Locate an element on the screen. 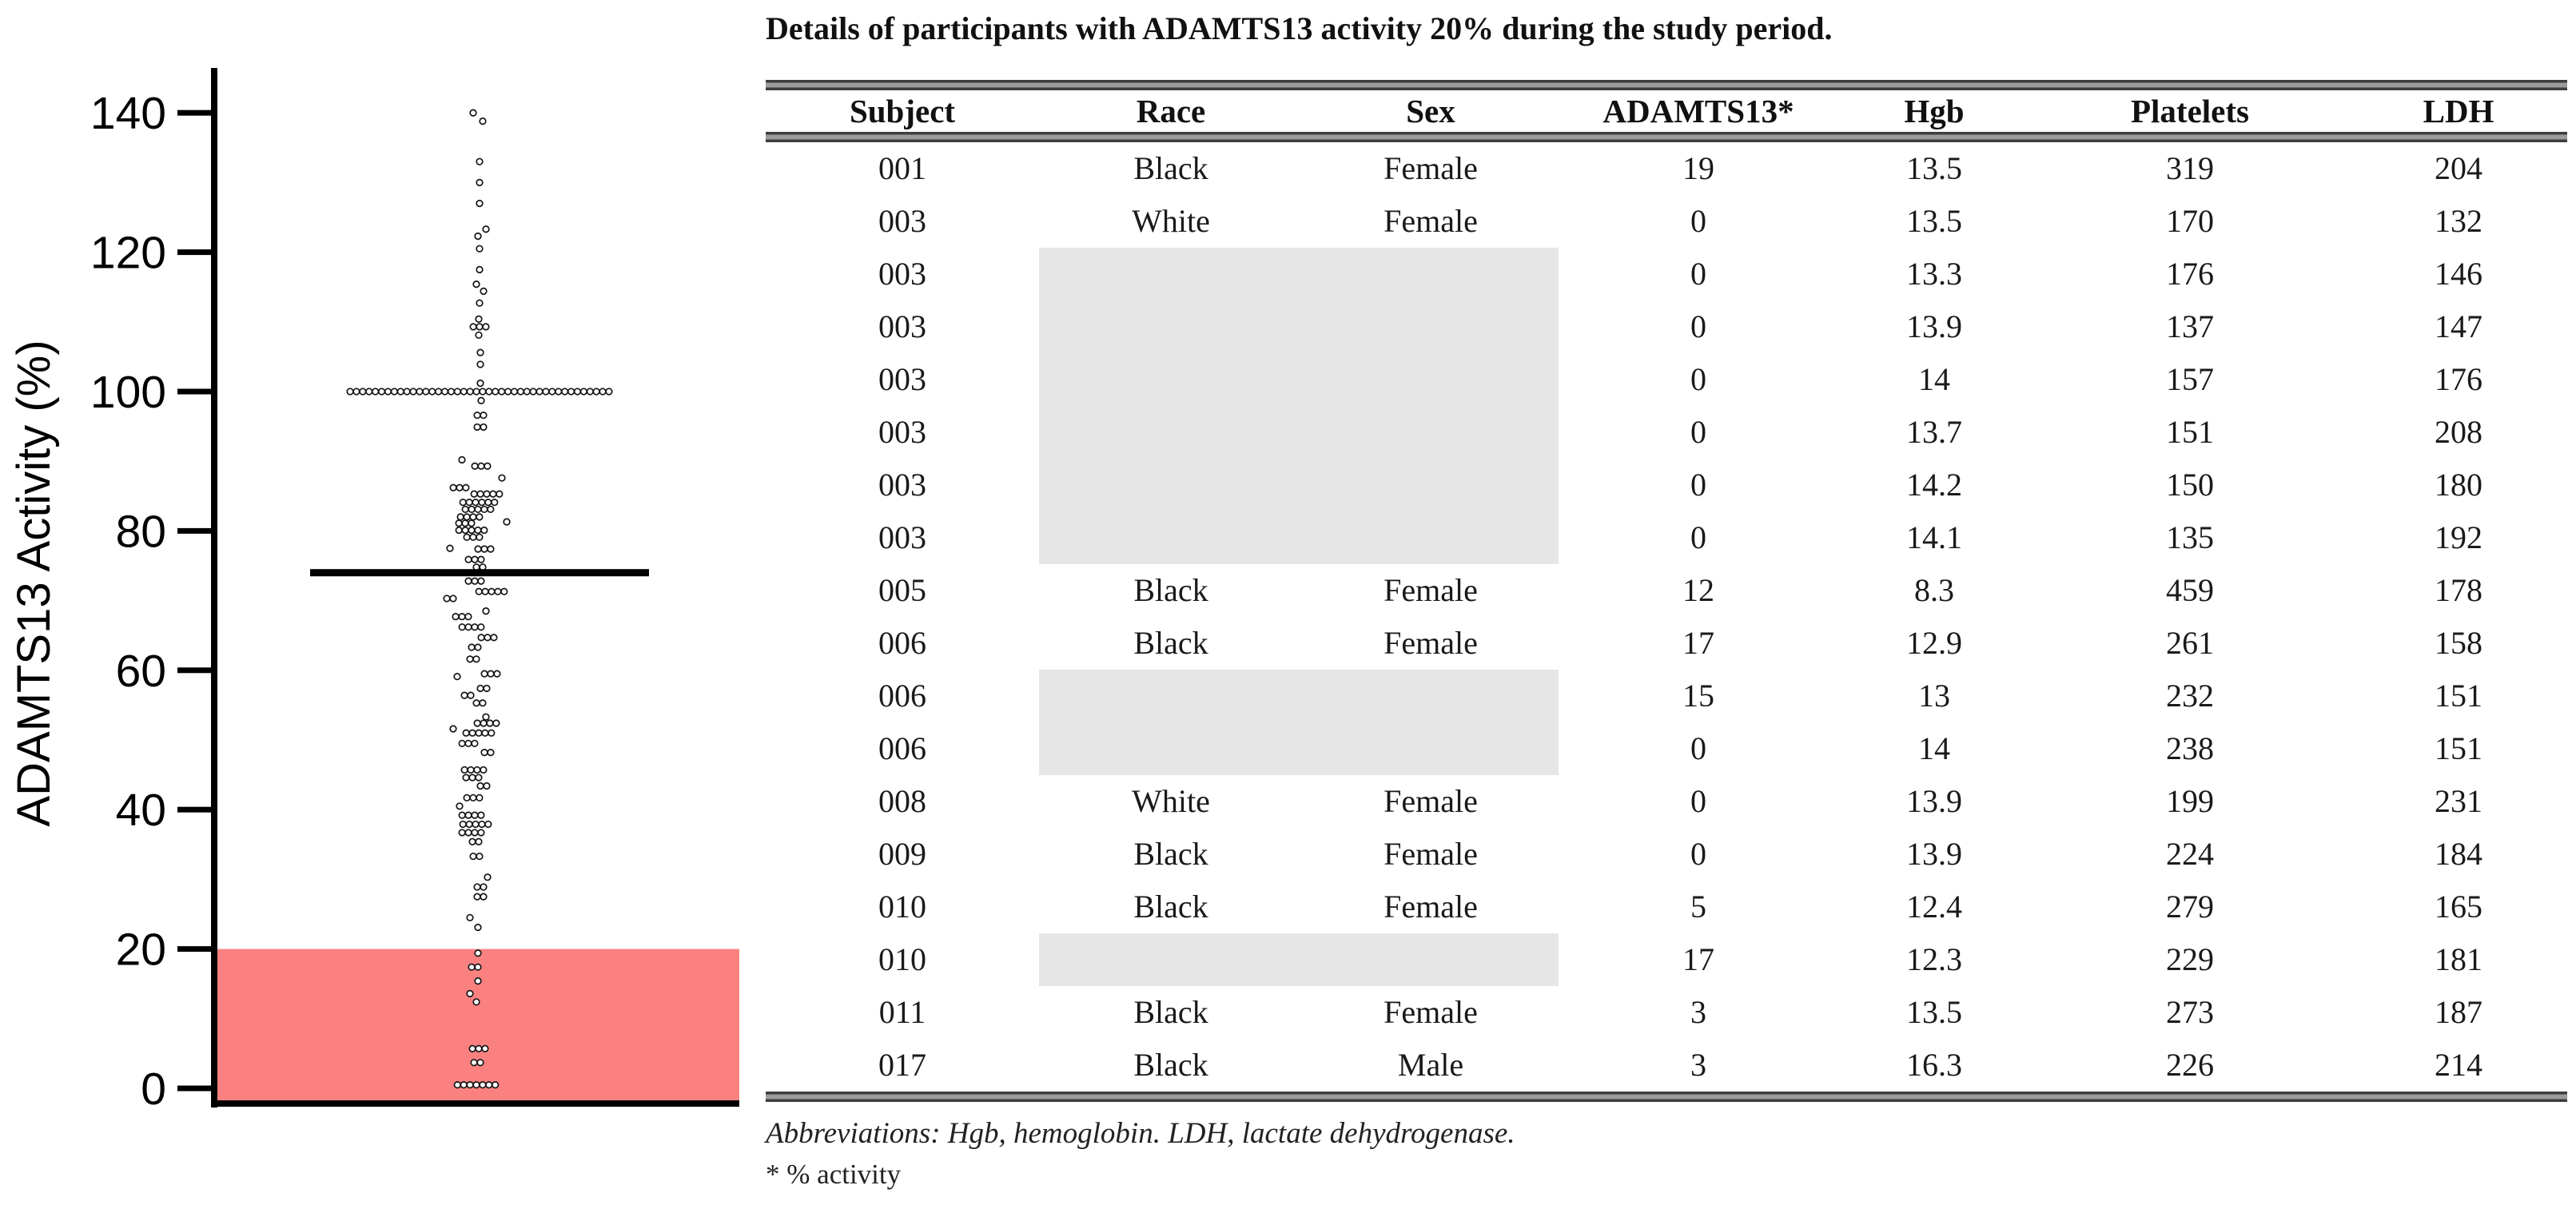 This screenshot has height=1217, width=2576. table-cell-adamts13: 17 is located at coordinates (1698, 959).